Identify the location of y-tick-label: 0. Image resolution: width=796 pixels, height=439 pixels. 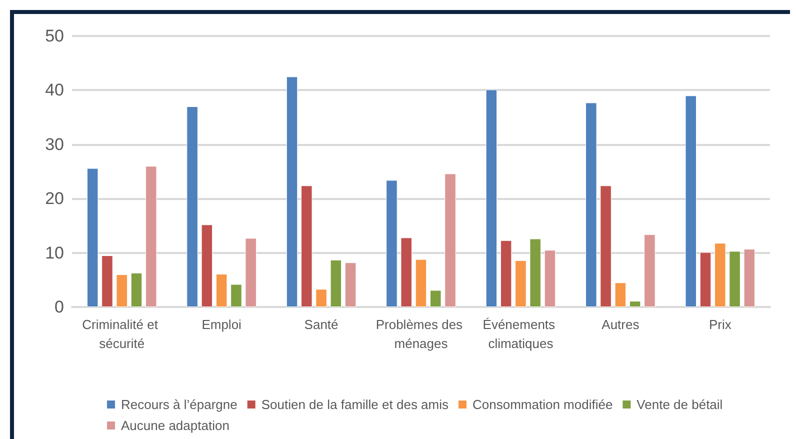
(59, 307).